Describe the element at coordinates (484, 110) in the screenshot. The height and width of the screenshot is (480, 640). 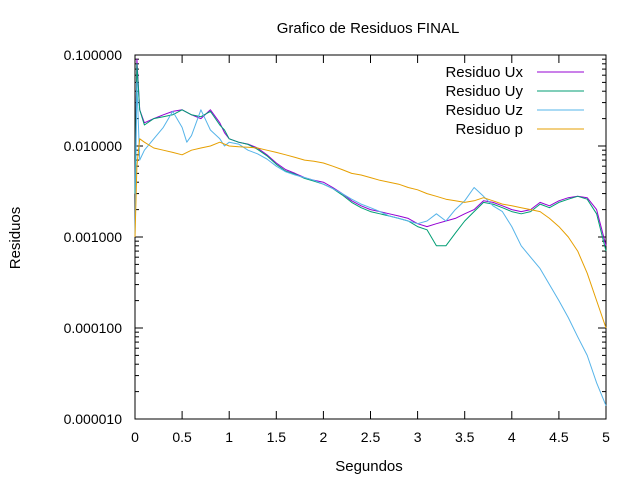
I see `legend-label: Residuo Uz` at that location.